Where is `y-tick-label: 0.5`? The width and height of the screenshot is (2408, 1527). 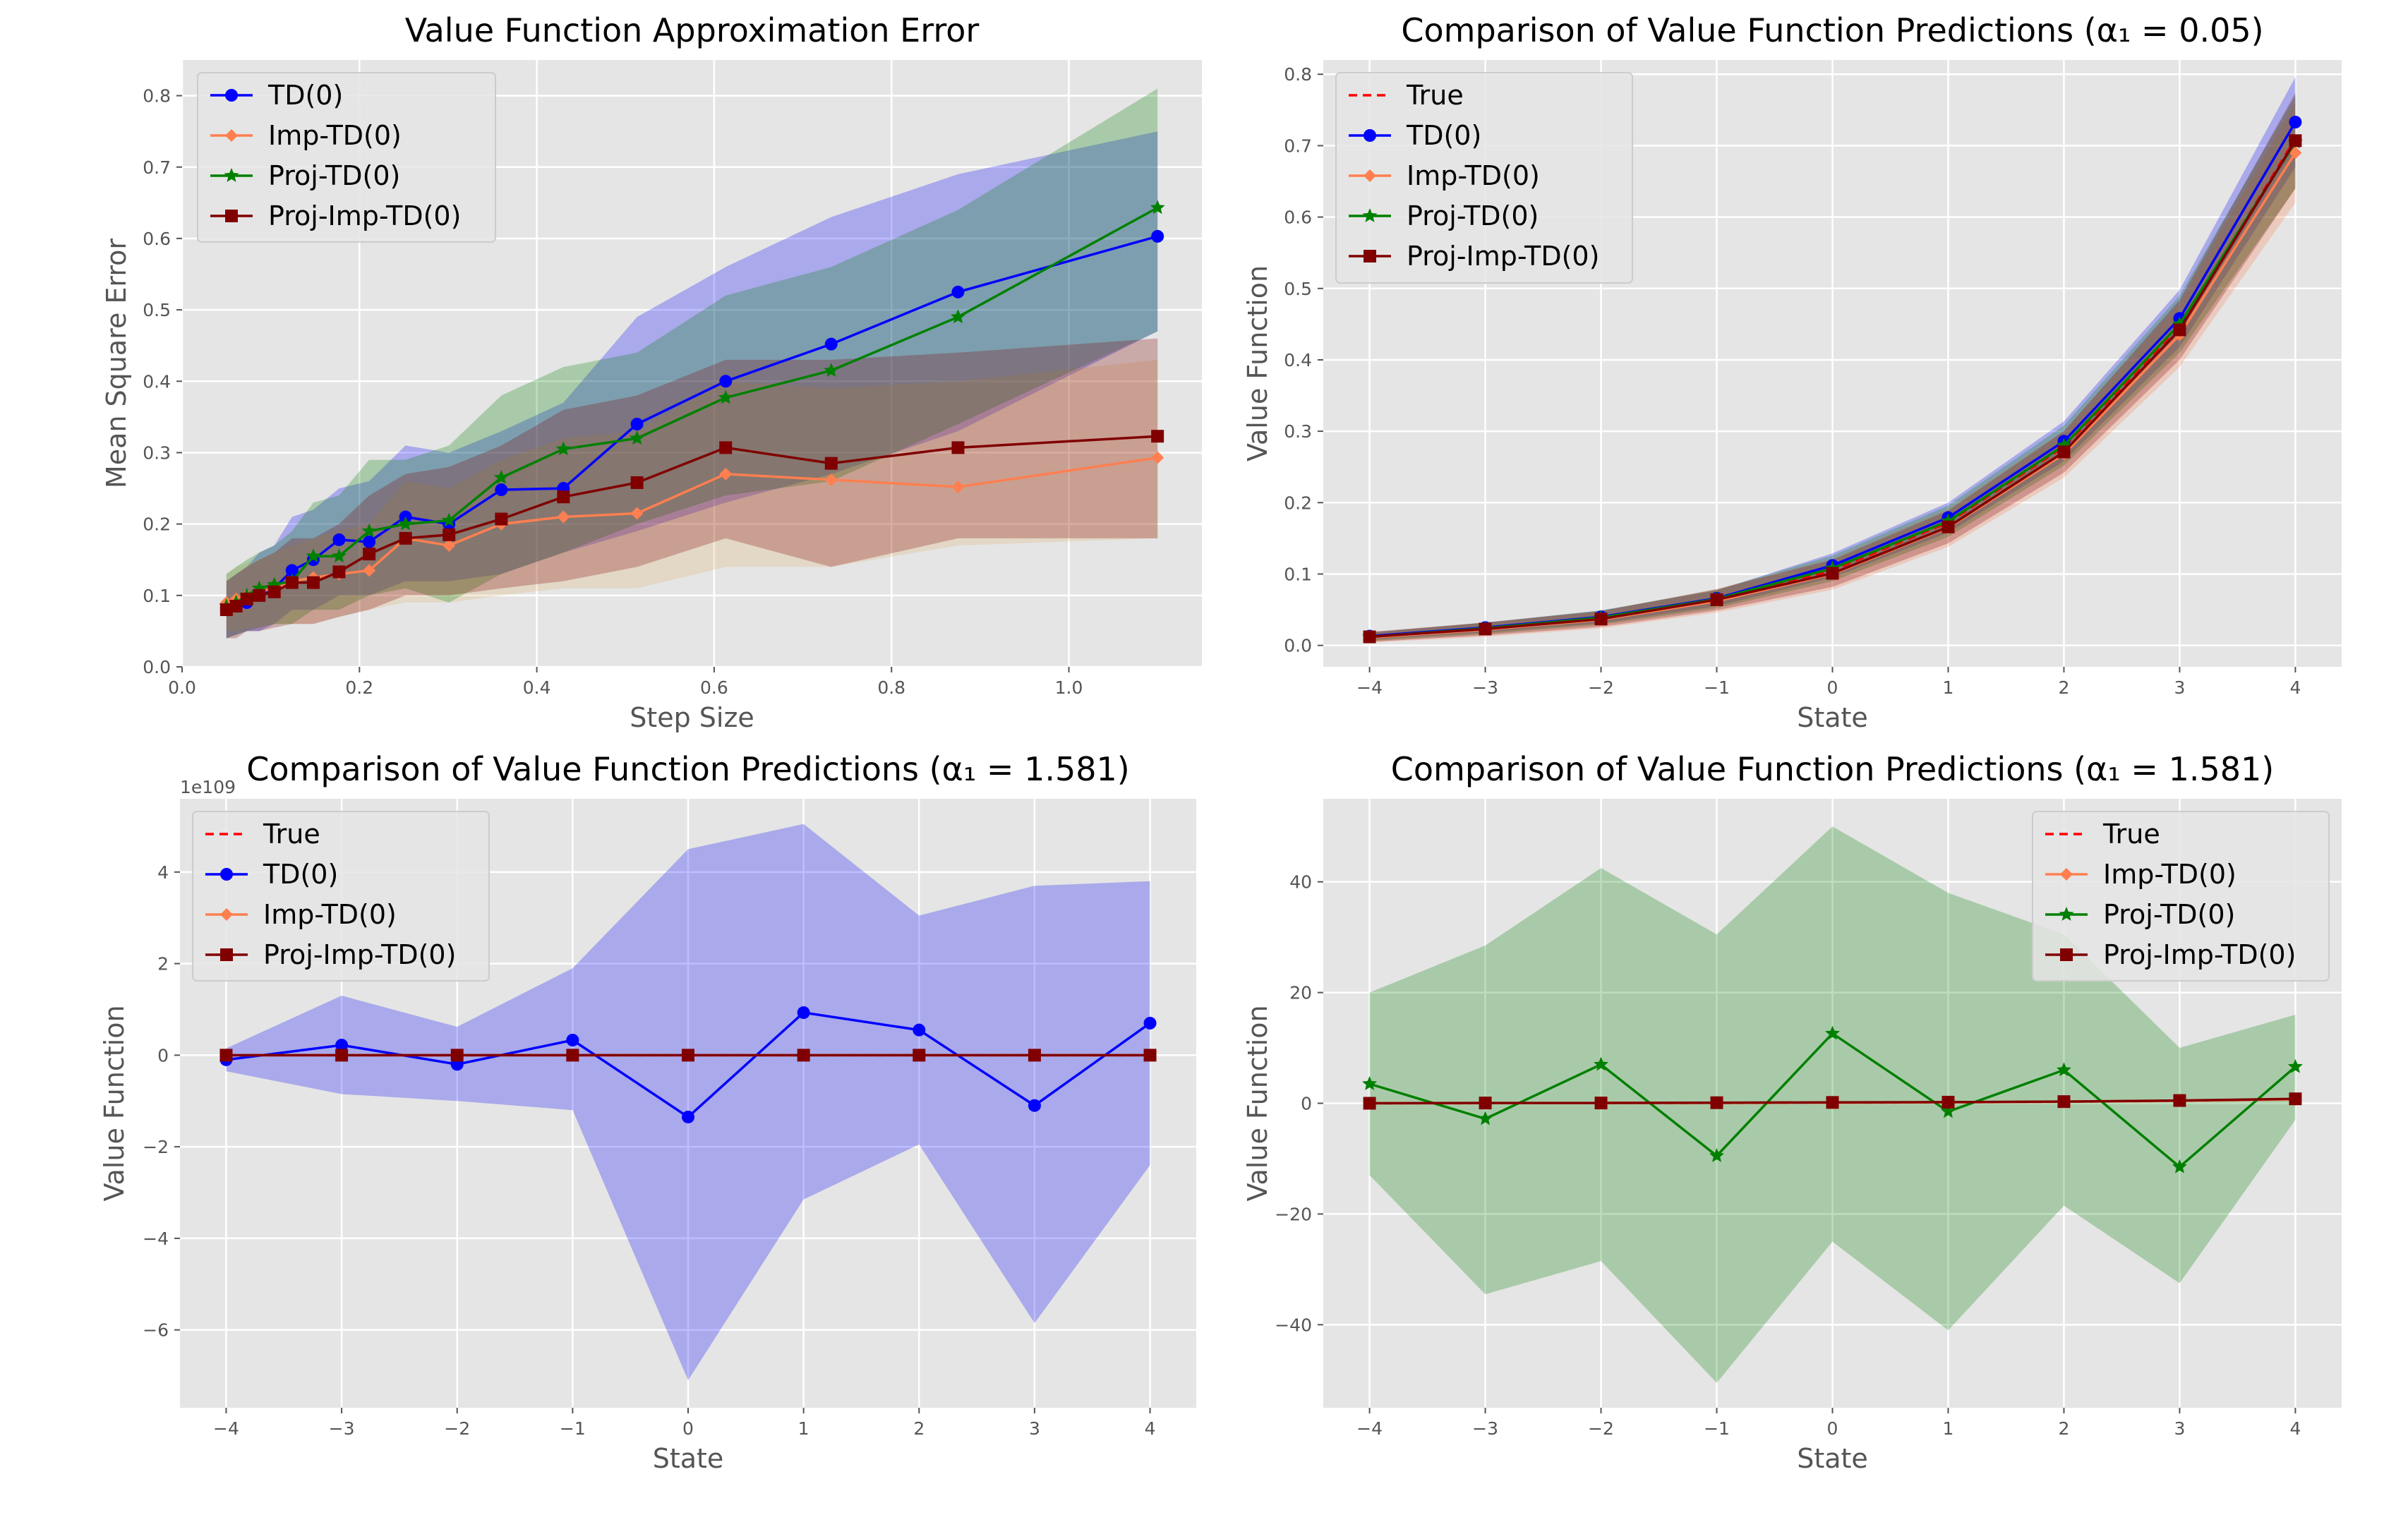
y-tick-label: 0.5 is located at coordinates (1298, 289).